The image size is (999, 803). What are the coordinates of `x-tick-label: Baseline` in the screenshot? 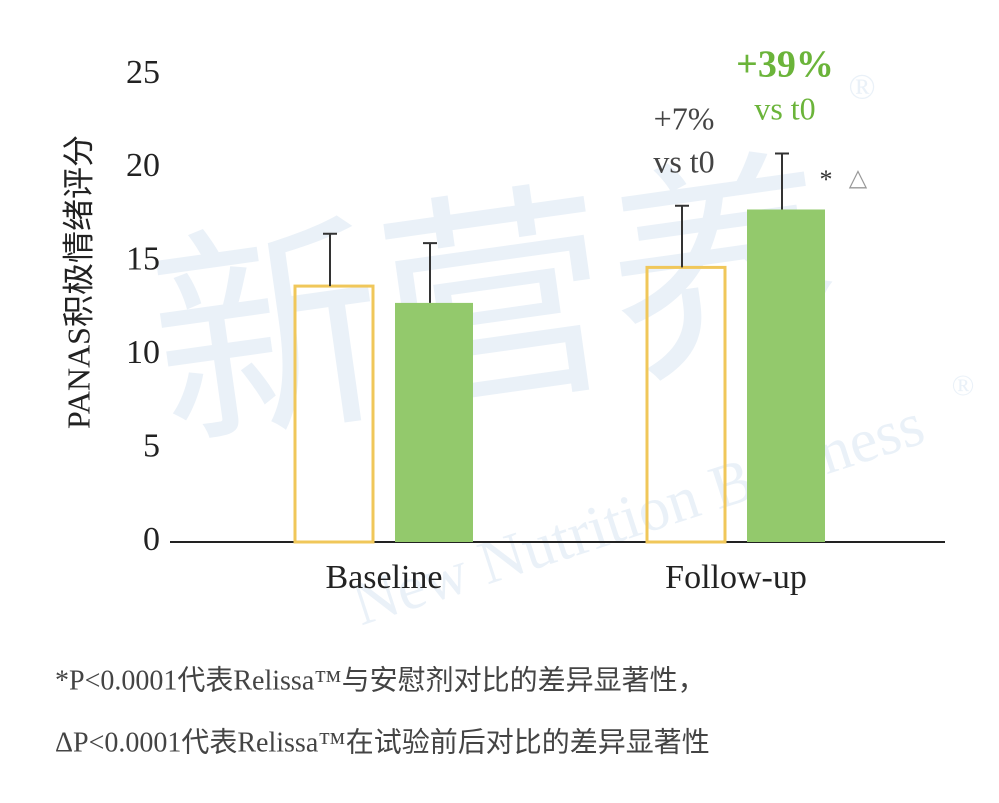 It's located at (383, 577).